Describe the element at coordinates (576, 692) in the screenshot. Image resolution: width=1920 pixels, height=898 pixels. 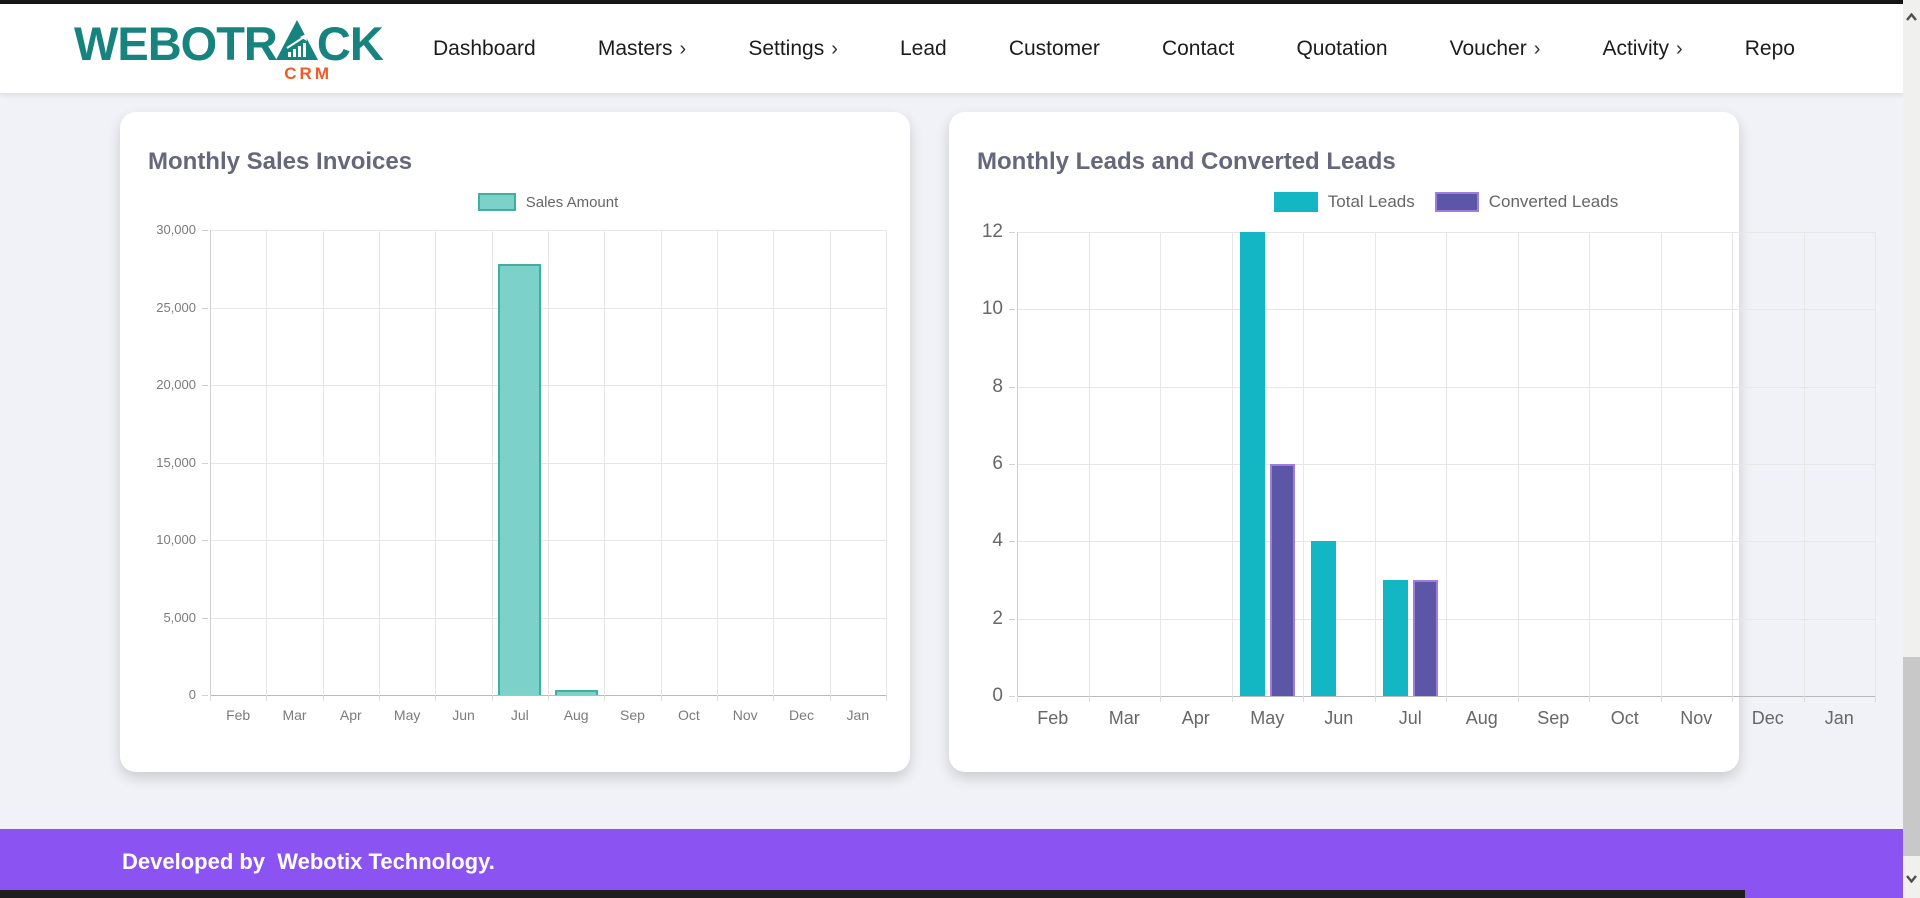
I see `bar-sales-amount-aug` at that location.